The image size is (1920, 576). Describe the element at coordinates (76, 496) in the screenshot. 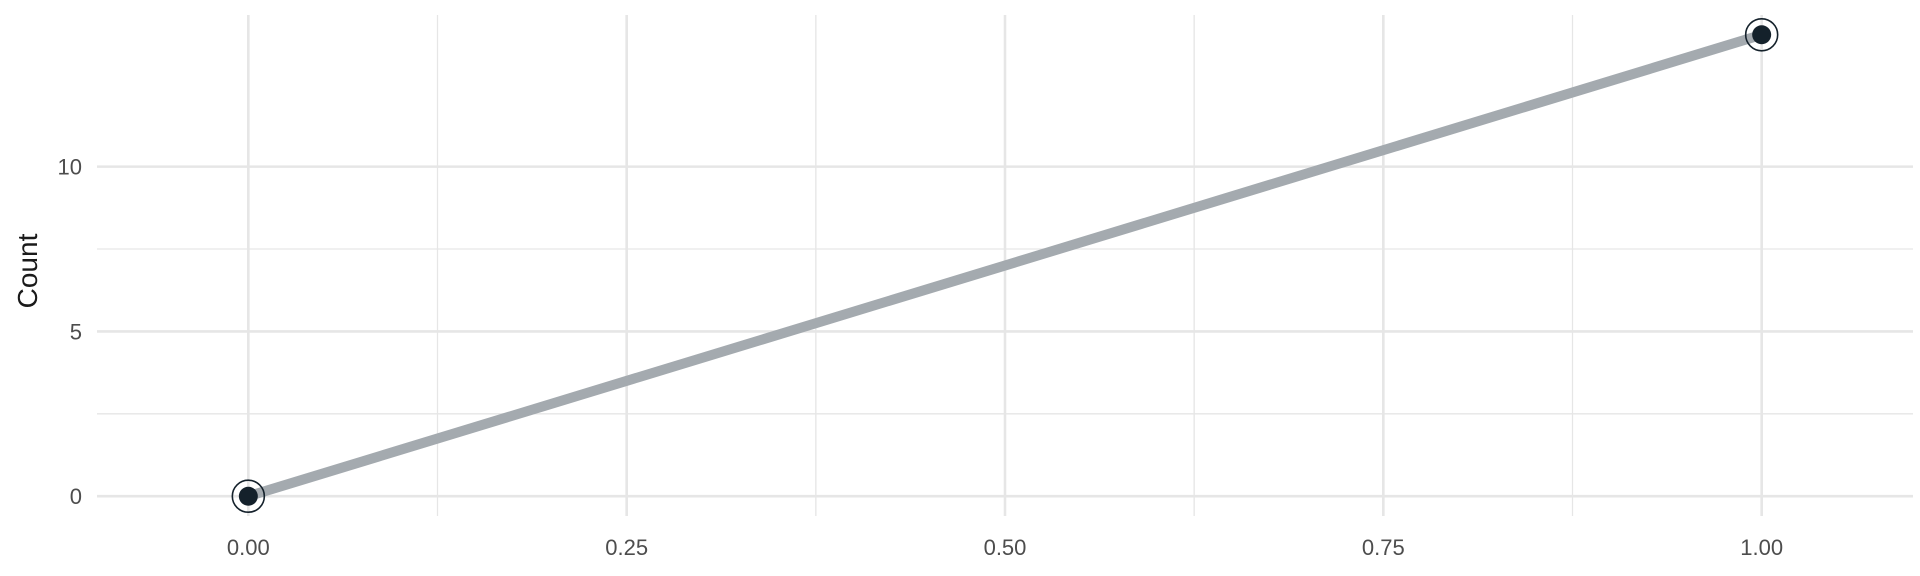

I see `y-tick-label: 0` at that location.